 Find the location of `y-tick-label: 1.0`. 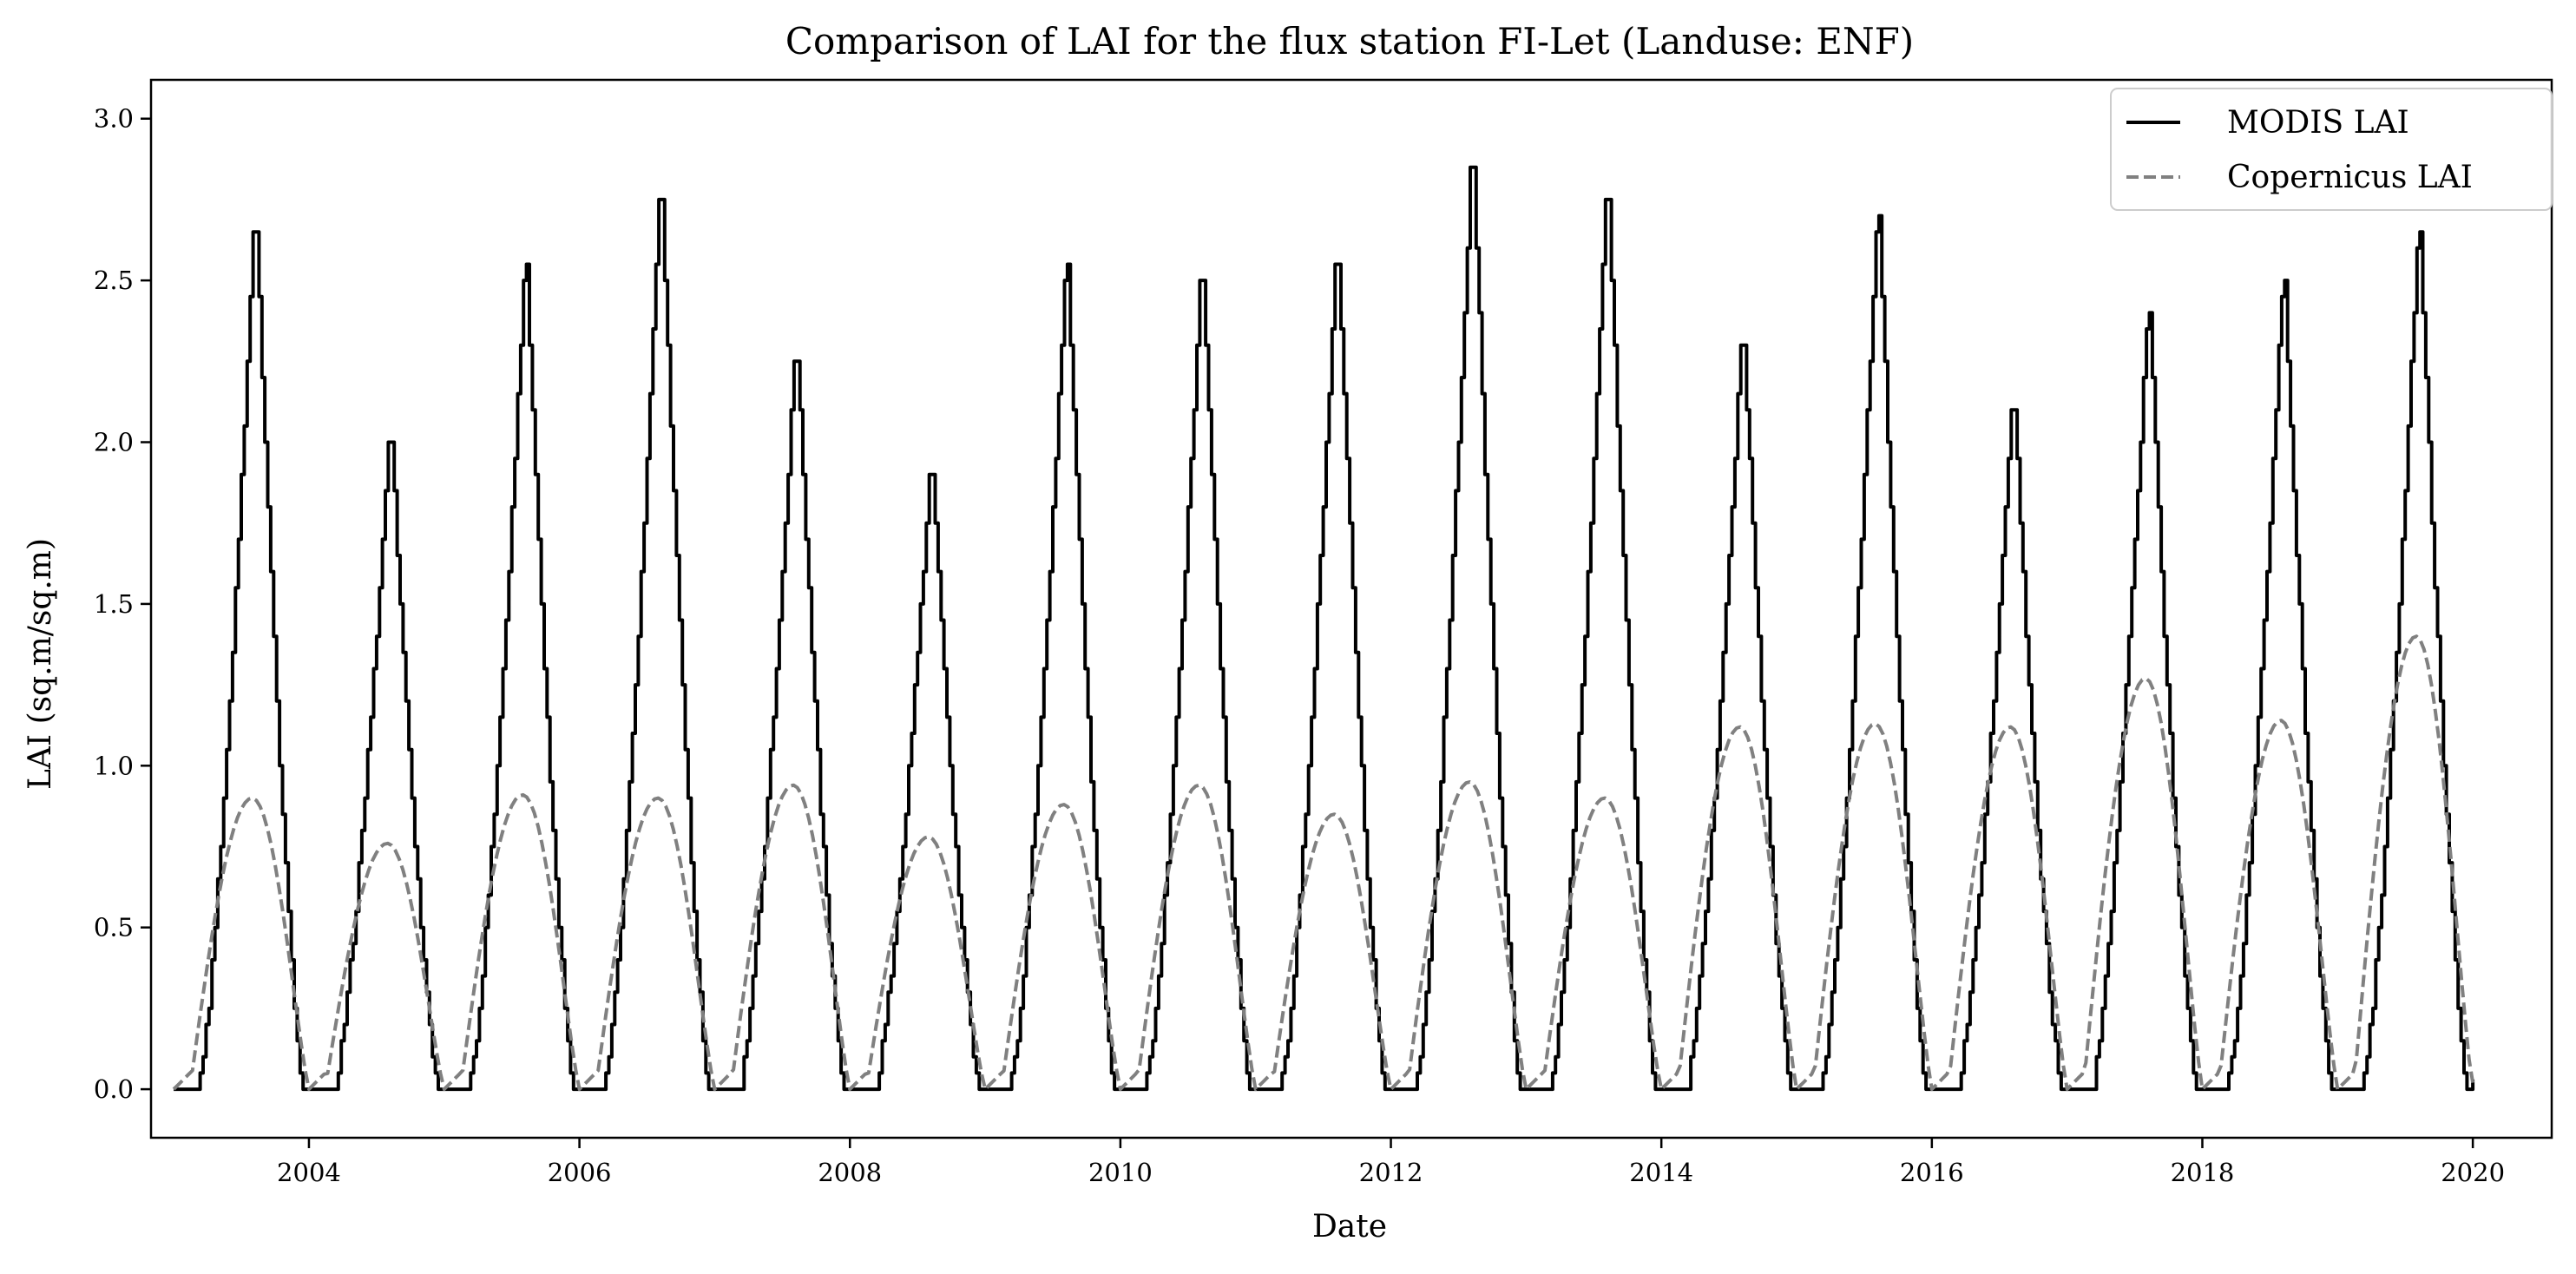

y-tick-label: 1.0 is located at coordinates (114, 765).